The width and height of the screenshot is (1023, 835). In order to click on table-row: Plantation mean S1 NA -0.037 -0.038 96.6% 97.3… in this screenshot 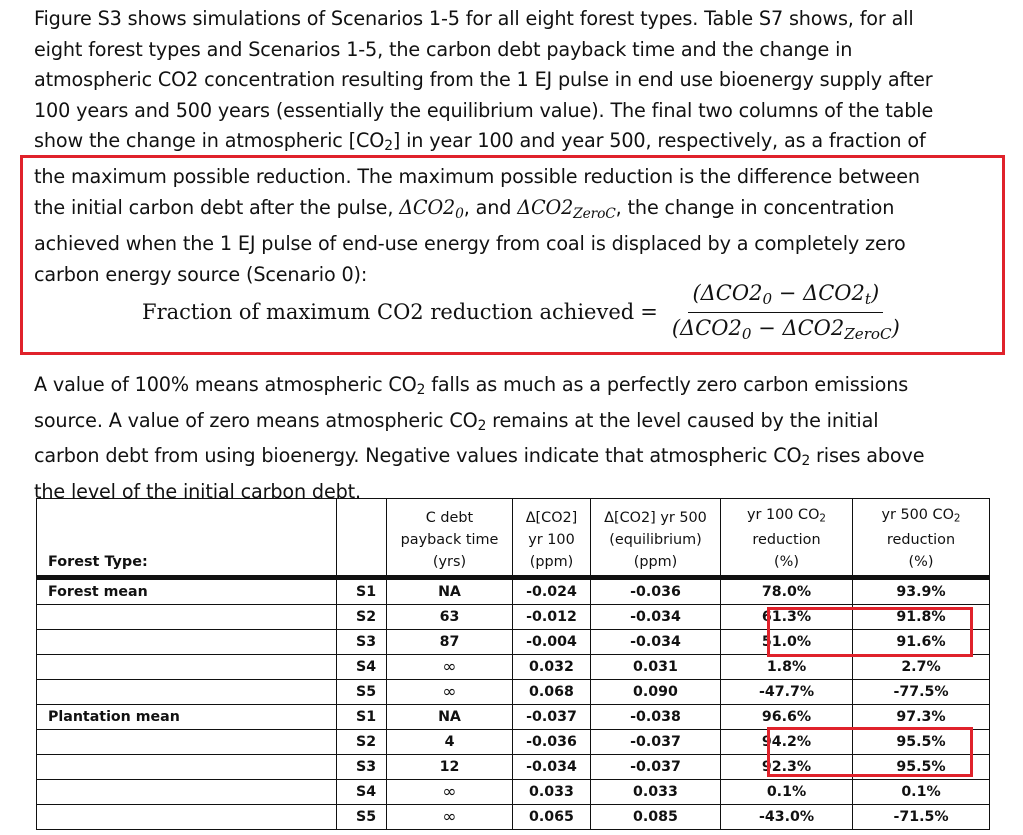, I will do `click(513, 717)`.